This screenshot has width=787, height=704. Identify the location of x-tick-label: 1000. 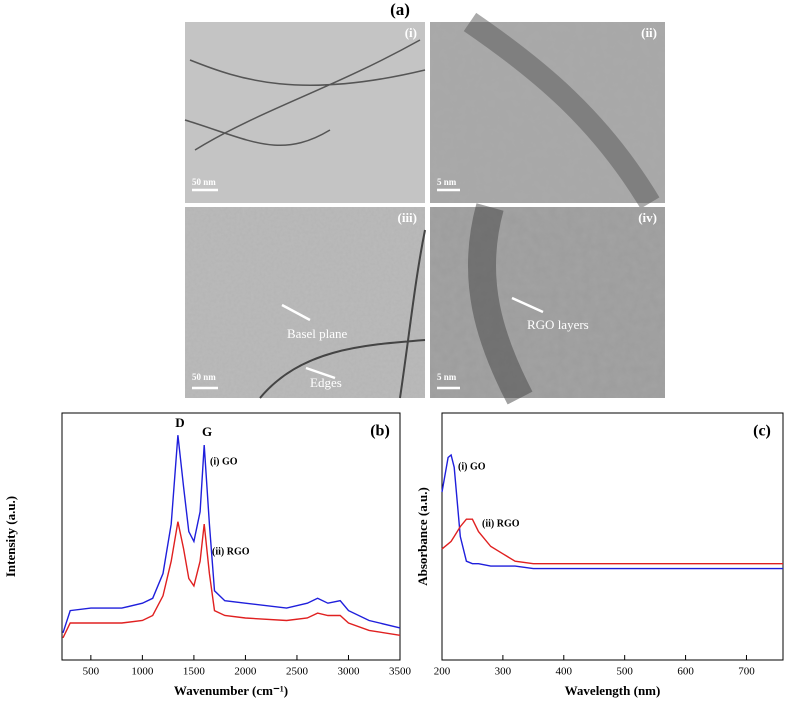
(142, 672).